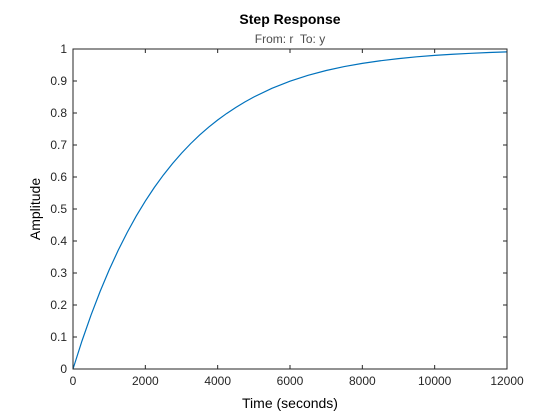 This screenshot has width=560, height=420. I want to click on y-tick-label: 1, so click(63, 49).